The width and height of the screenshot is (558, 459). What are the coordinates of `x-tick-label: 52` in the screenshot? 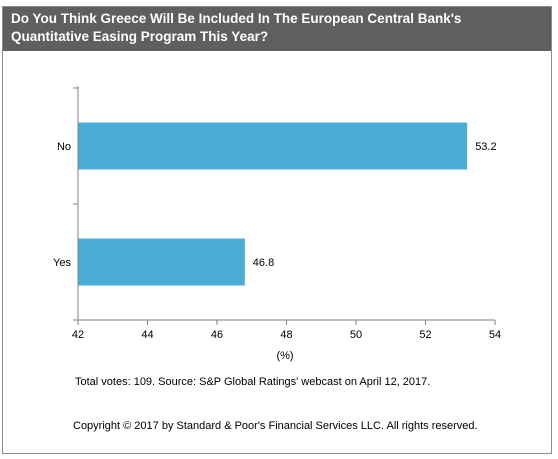 It's located at (425, 335).